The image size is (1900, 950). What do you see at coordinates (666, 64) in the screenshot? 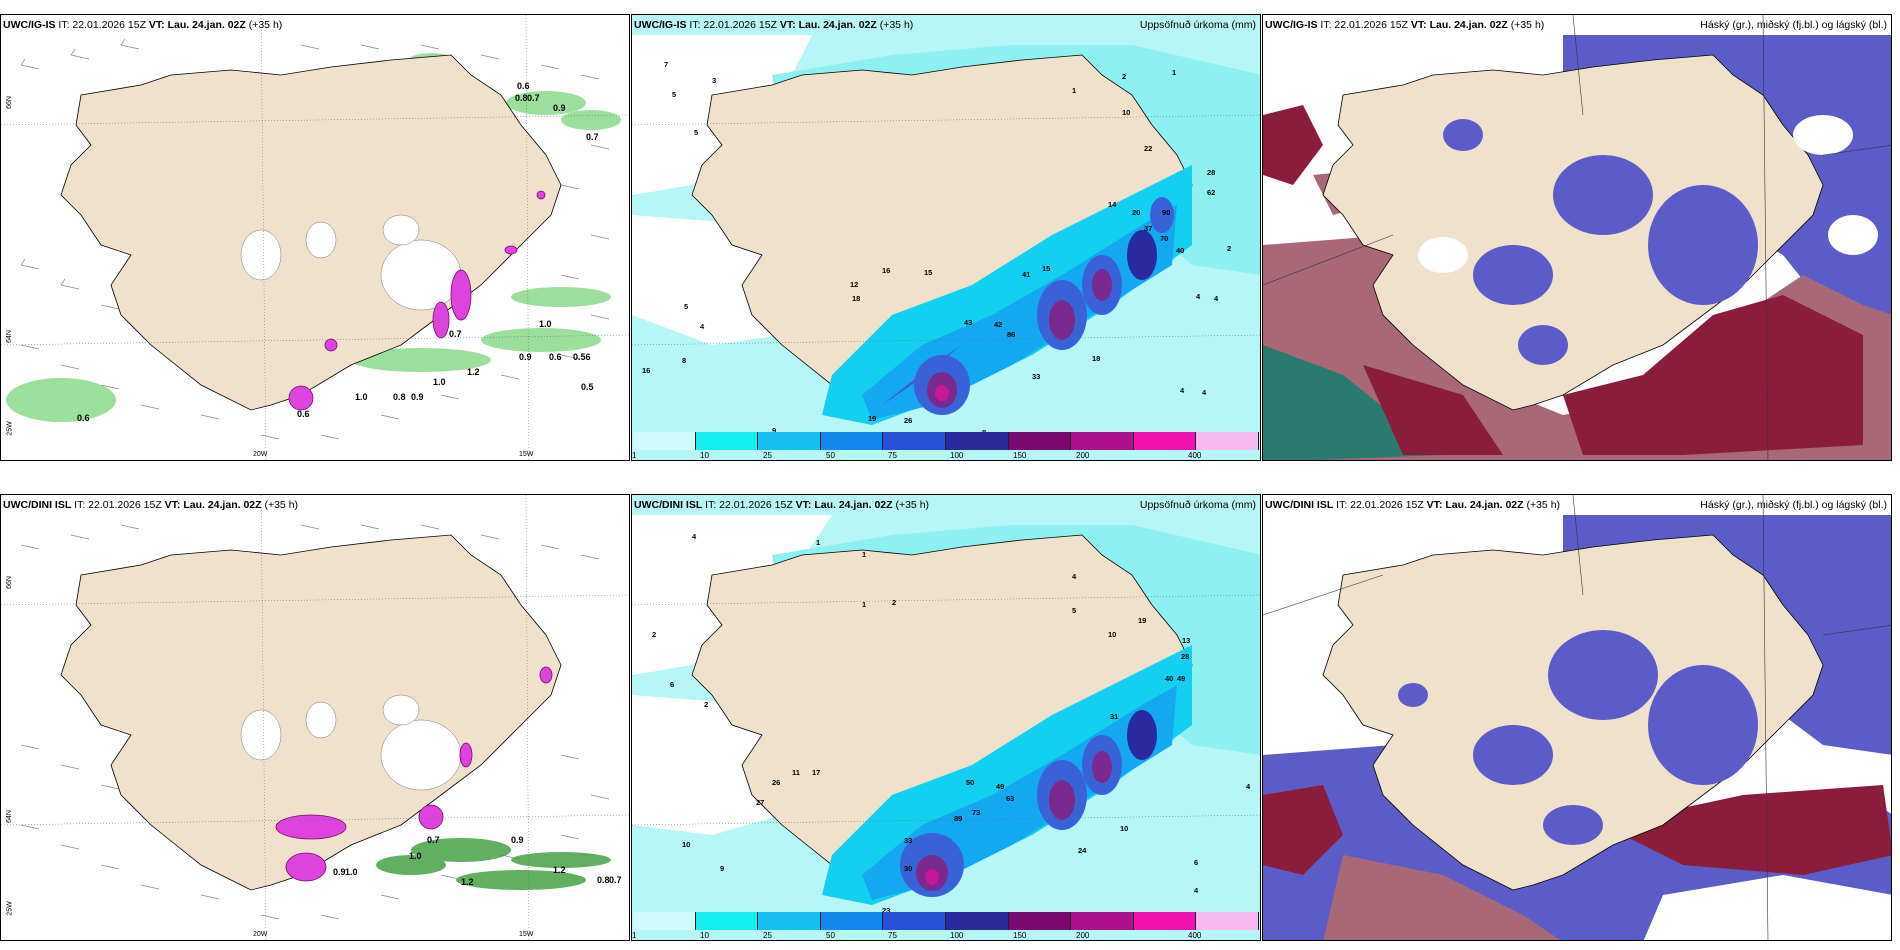
I see `precip-value: 7` at bounding box center [666, 64].